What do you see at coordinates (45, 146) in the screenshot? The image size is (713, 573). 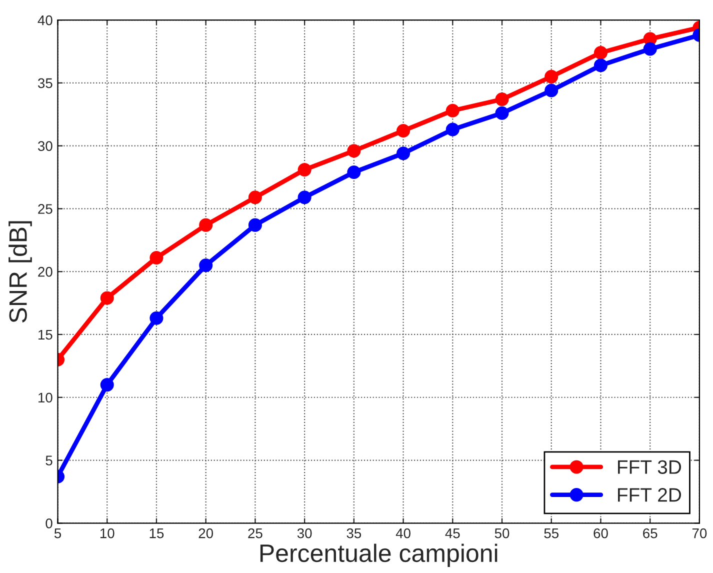 I see `y-tick-label: 30` at bounding box center [45, 146].